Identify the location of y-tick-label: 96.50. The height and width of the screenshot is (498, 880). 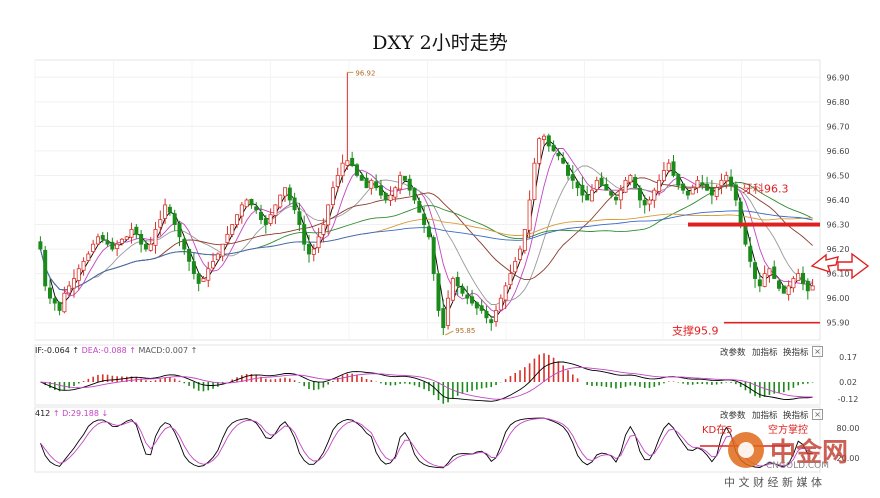
(838, 175).